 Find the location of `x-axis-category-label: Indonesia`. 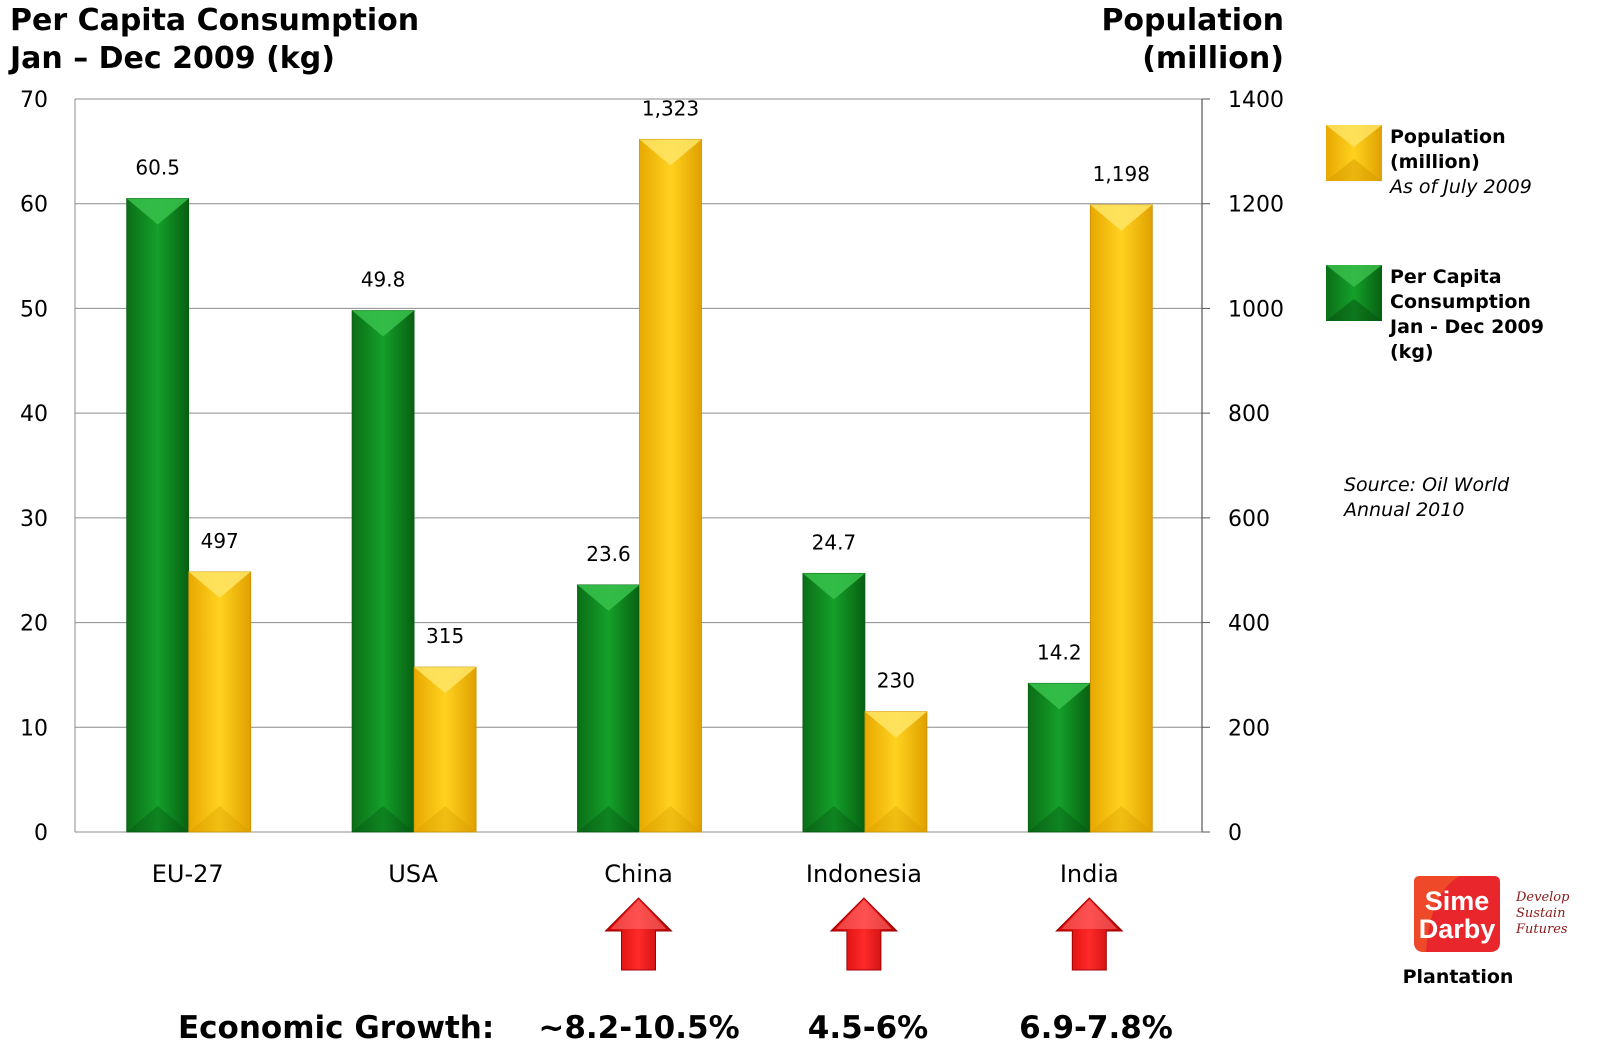

x-axis-category-label: Indonesia is located at coordinates (864, 874).